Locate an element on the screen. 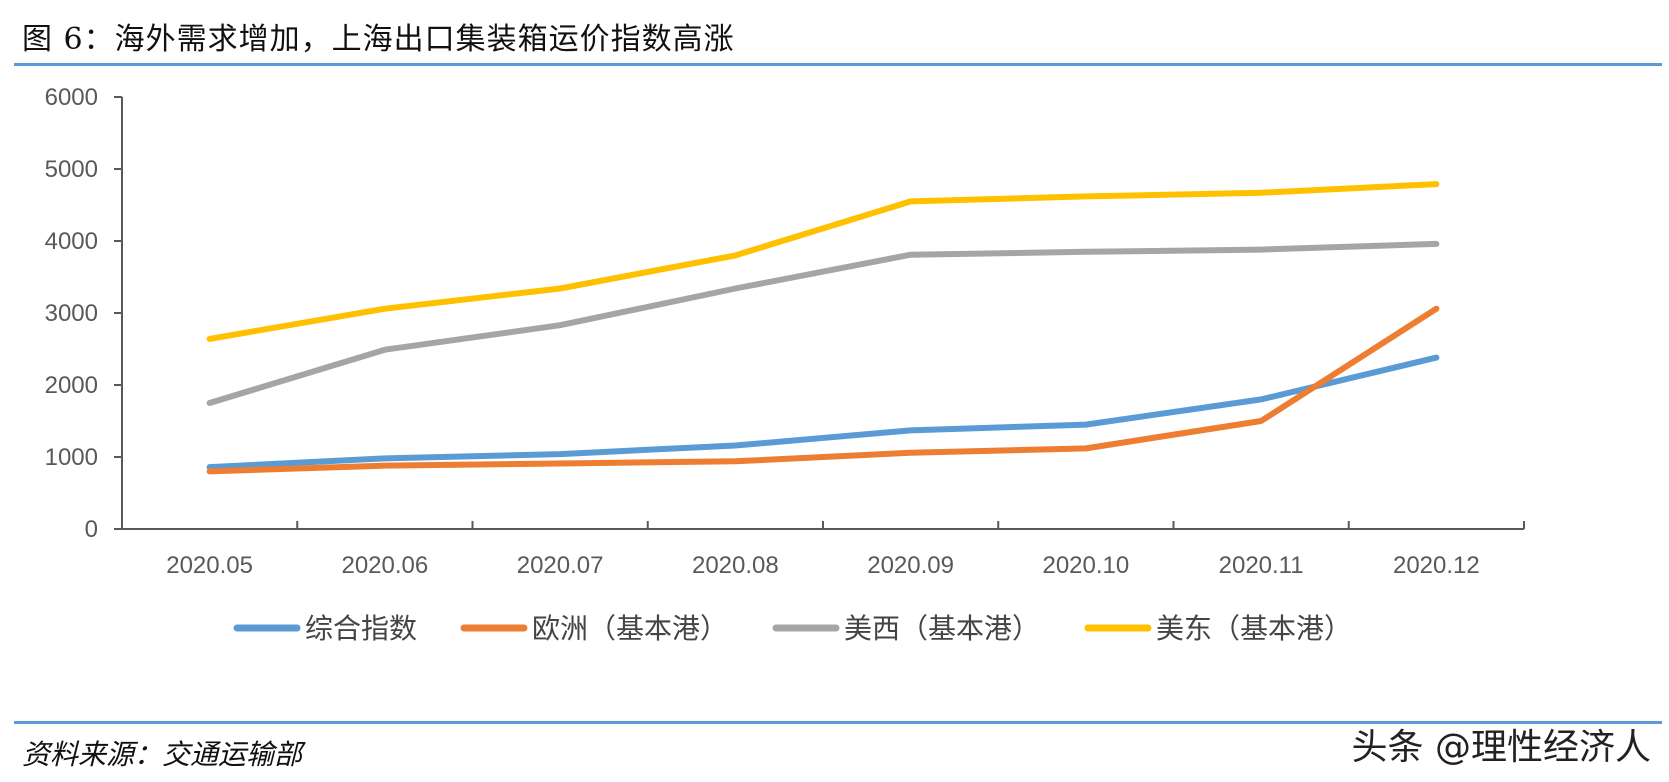 This screenshot has width=1669, height=782. x-tick-label: 2020.09 is located at coordinates (910, 565).